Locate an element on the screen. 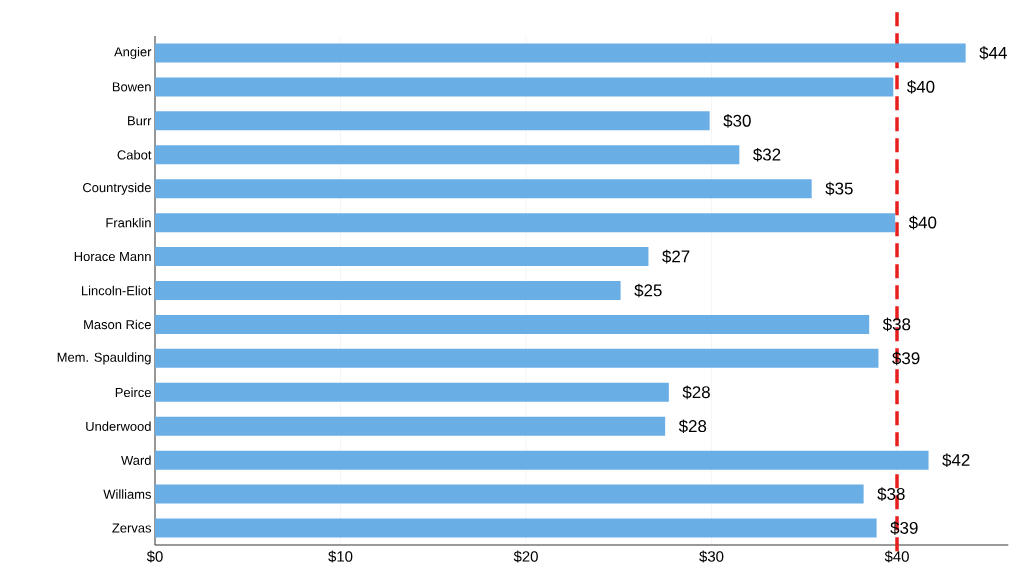 The height and width of the screenshot is (581, 1028). x-tick-label: $10 is located at coordinates (340, 556).